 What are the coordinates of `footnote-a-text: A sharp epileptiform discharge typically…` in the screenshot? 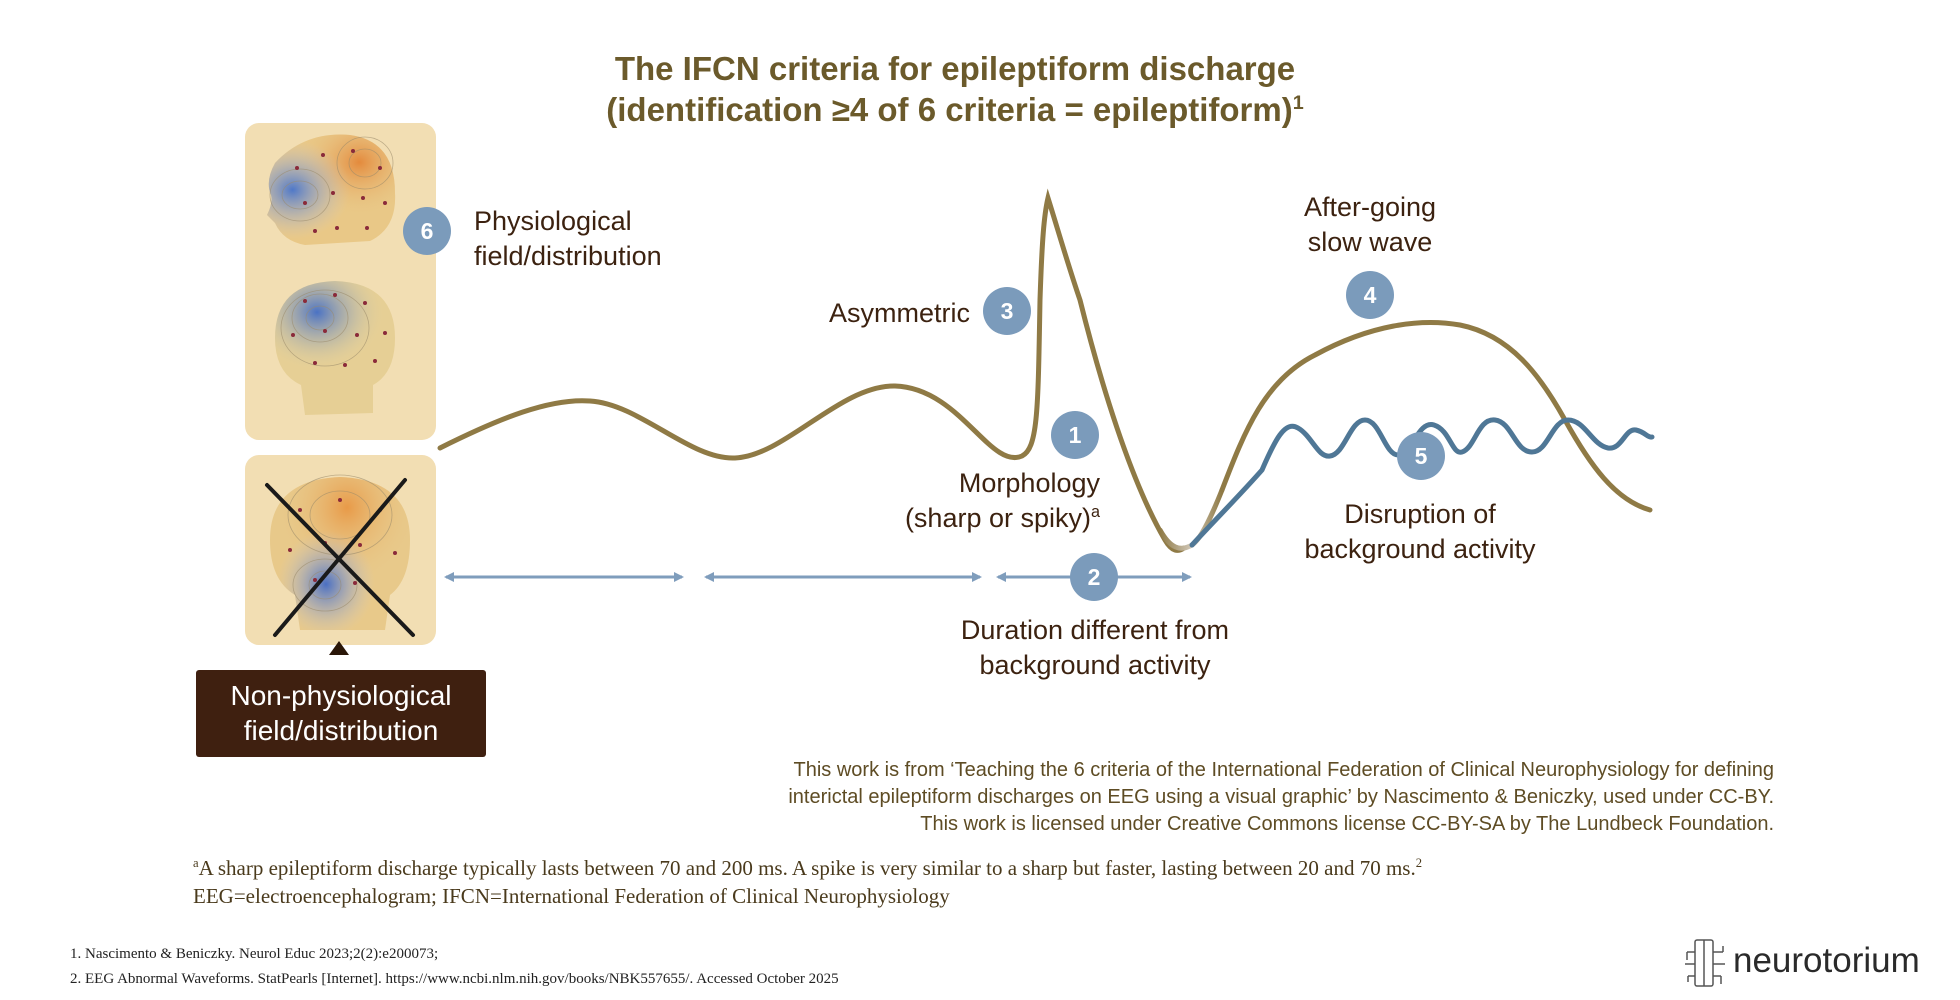 It's located at (807, 868).